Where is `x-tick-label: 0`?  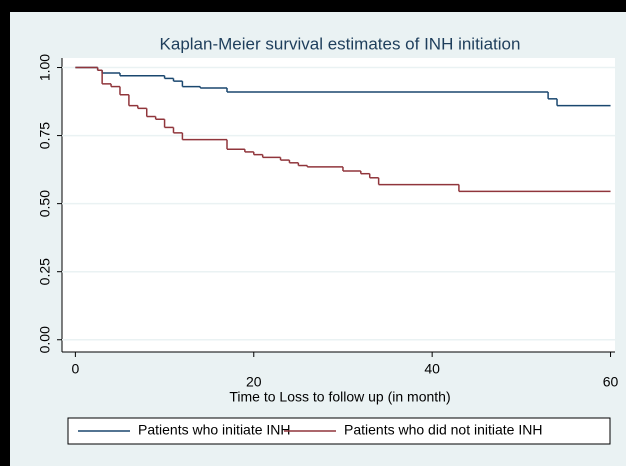
x-tick-label: 0 is located at coordinates (75, 369).